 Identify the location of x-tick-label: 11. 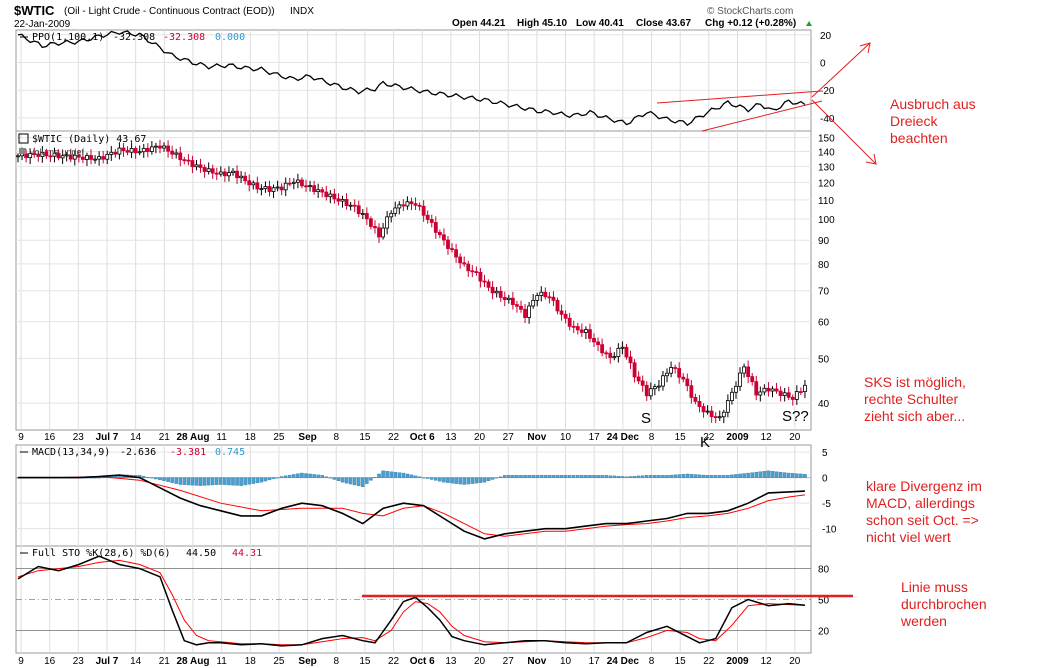
(221, 437).